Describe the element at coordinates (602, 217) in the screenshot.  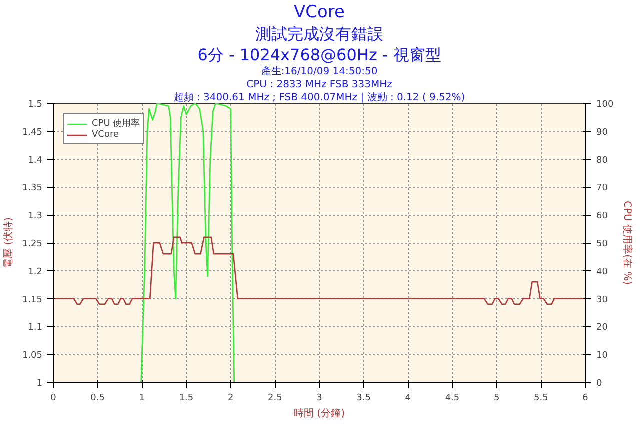
I see `y2-tick-label: 60` at that location.